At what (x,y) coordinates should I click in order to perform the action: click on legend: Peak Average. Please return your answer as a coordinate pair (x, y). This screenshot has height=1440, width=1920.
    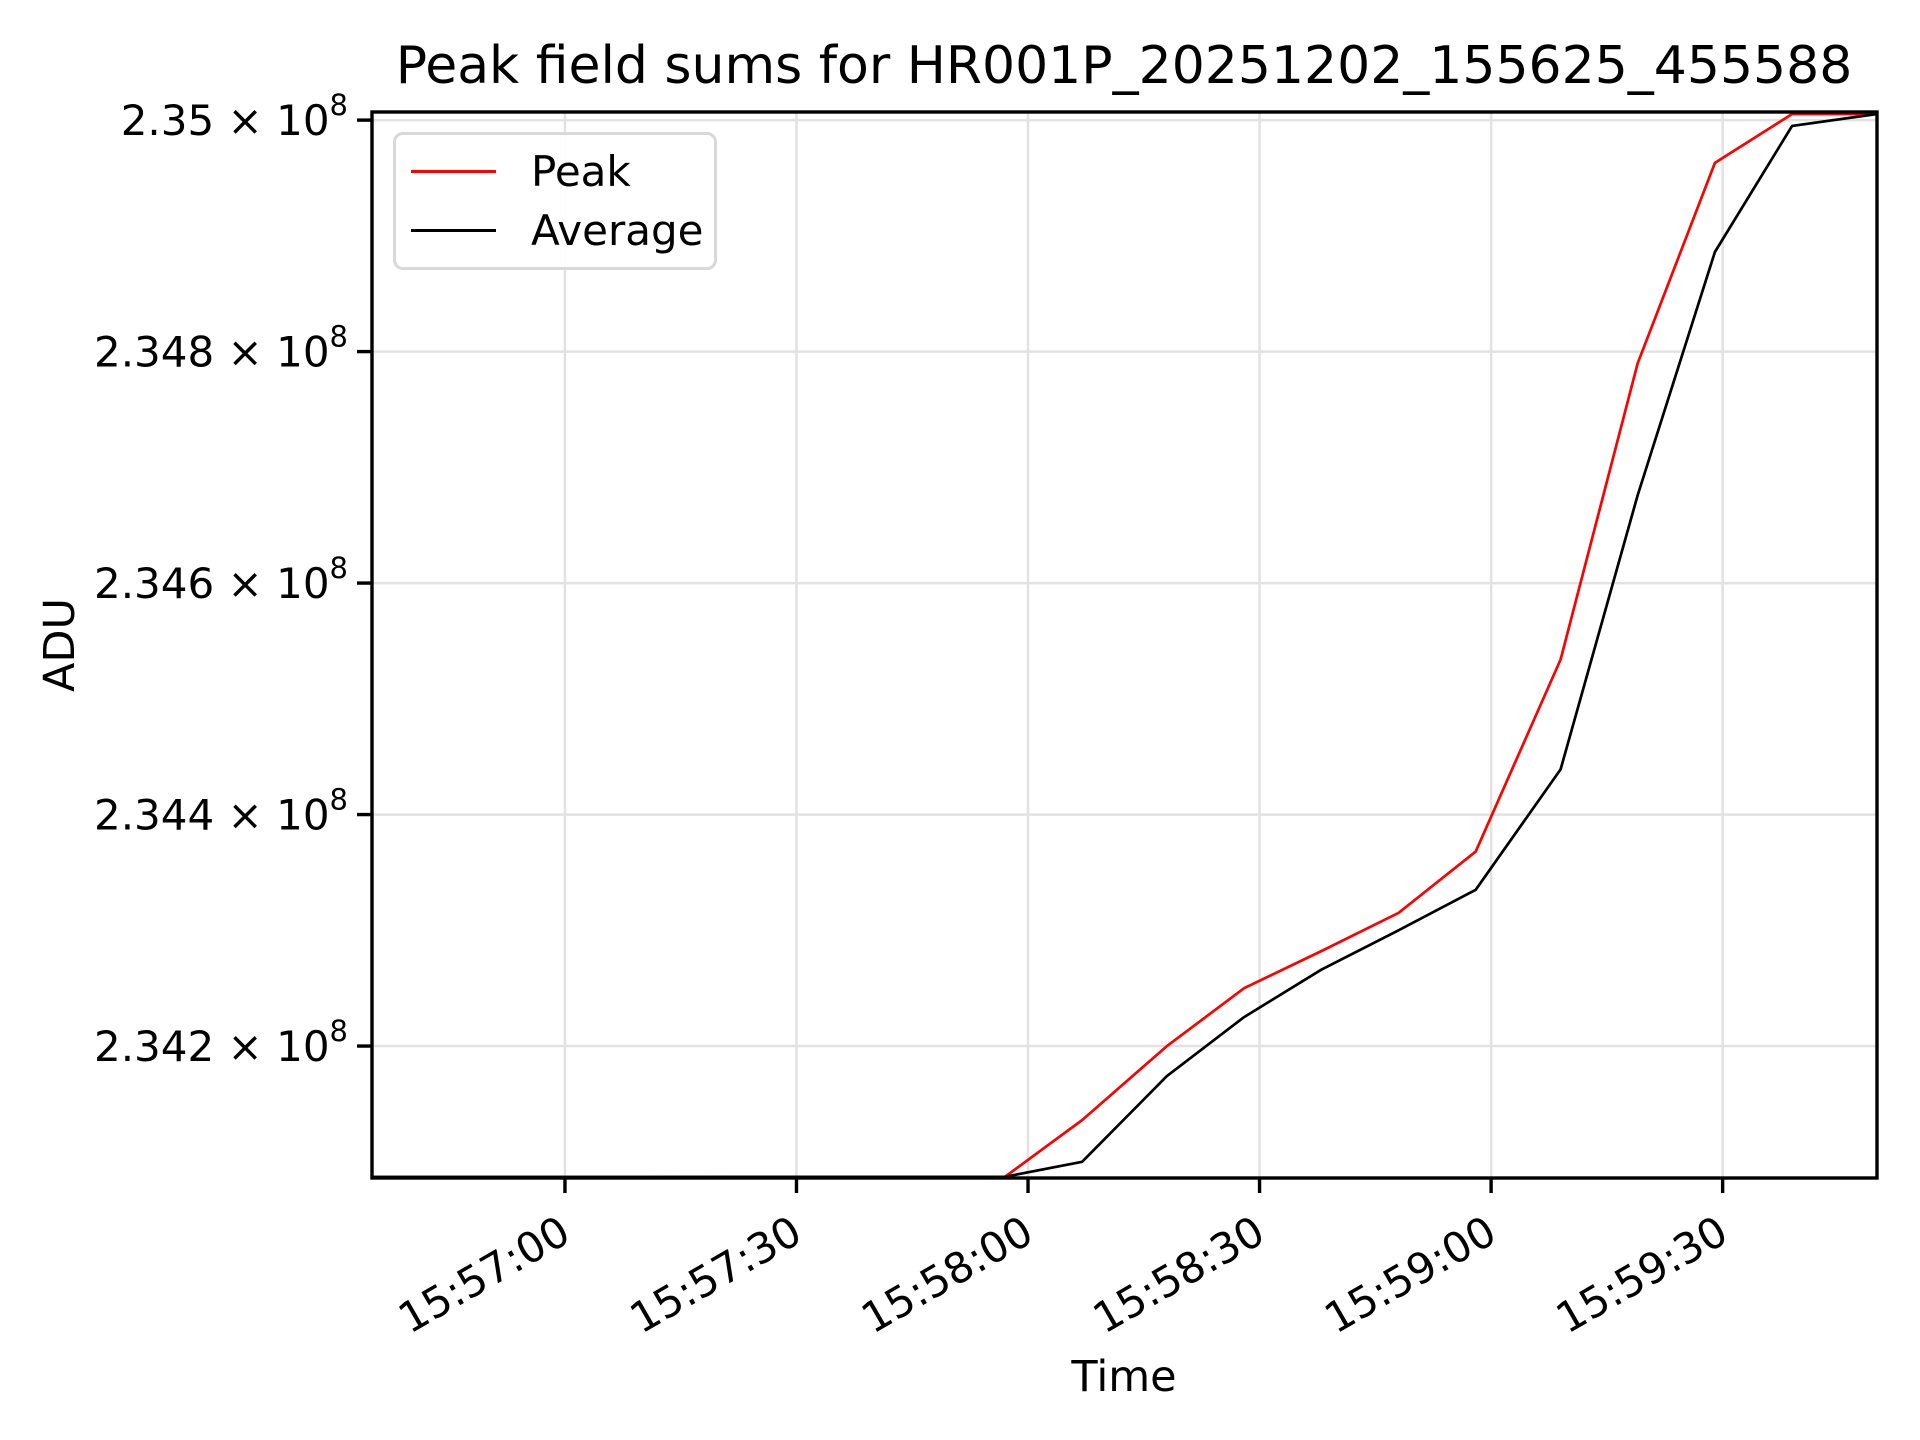
    Looking at the image, I should click on (555, 201).